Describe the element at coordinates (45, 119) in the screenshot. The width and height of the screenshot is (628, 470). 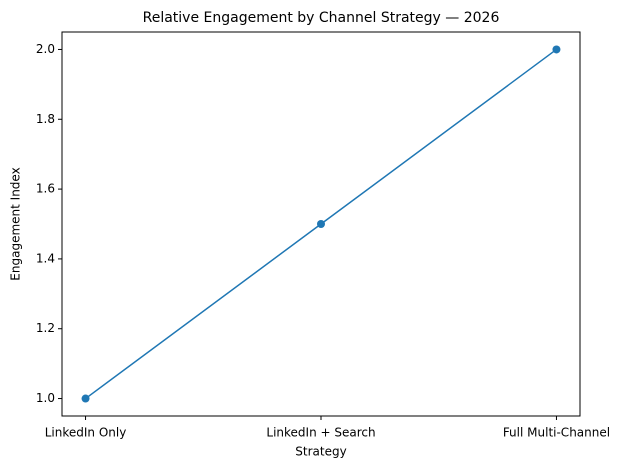
I see `y-tick-label: 1.8` at that location.